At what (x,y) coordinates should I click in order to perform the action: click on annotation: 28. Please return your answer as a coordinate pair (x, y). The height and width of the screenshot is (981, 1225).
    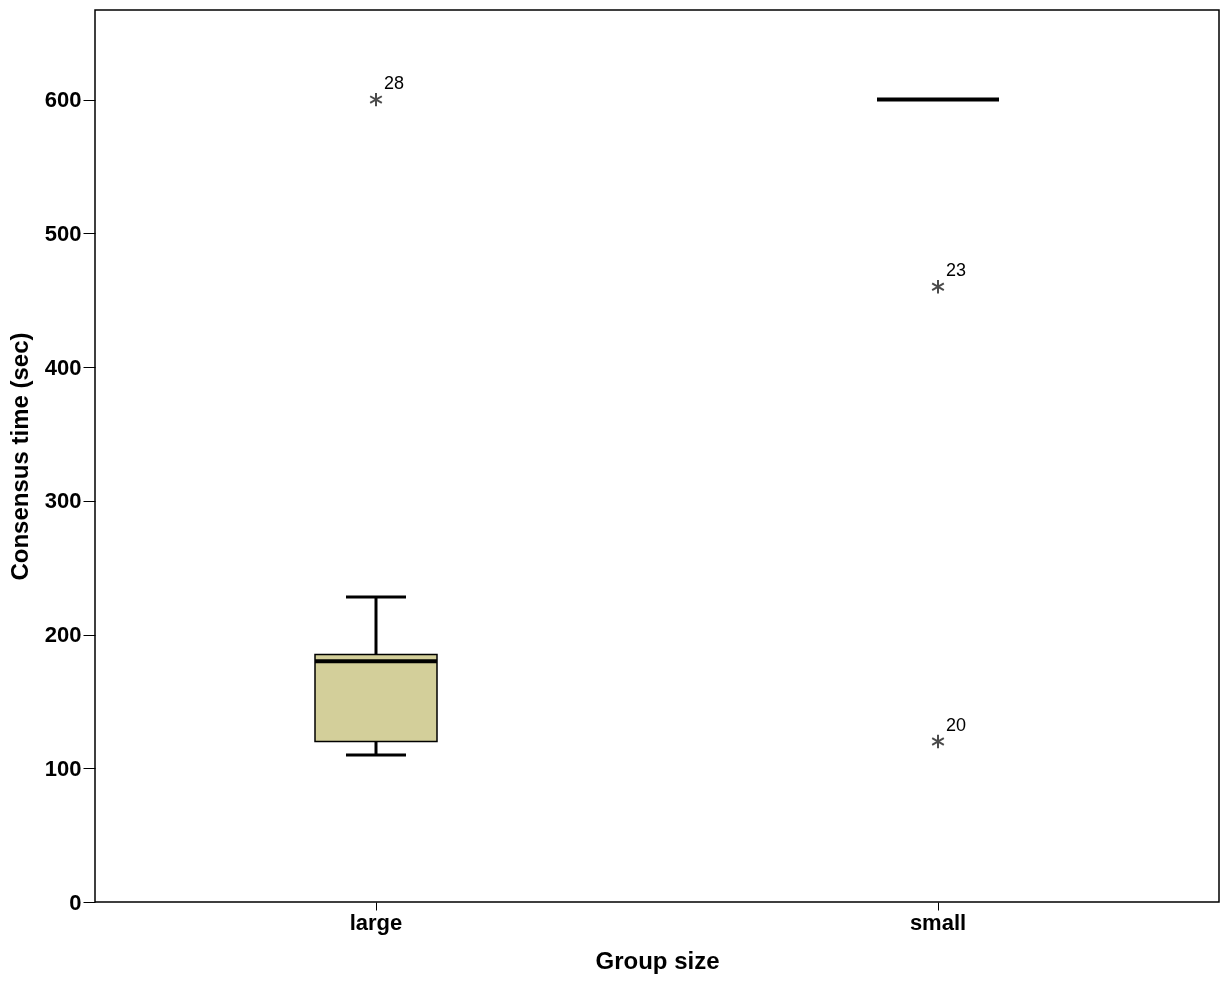
    Looking at the image, I should click on (394, 82).